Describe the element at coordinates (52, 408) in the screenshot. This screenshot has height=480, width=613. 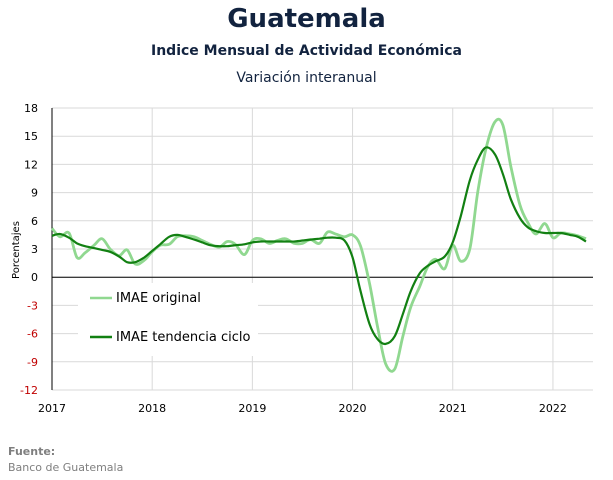
I see `x-tick-label: 2017` at that location.